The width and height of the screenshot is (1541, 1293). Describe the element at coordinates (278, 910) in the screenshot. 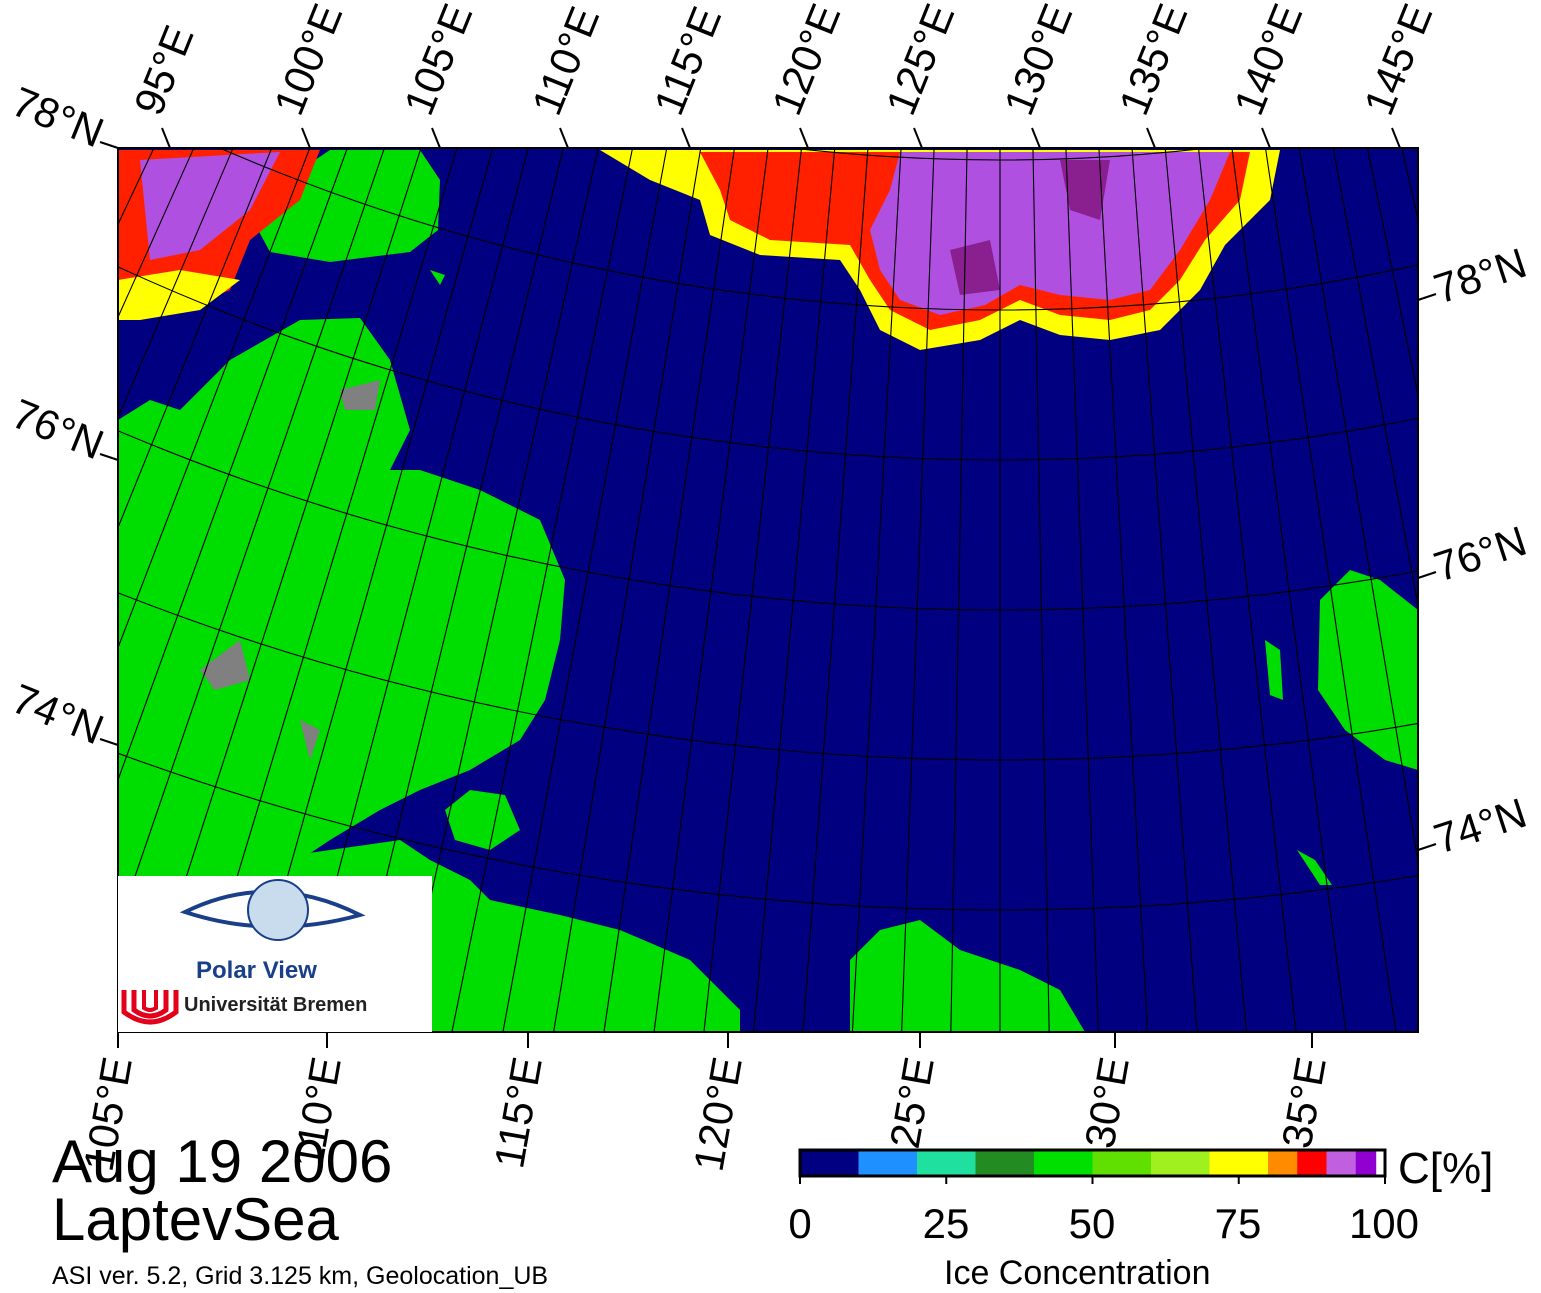

I see `globe-icon` at that location.